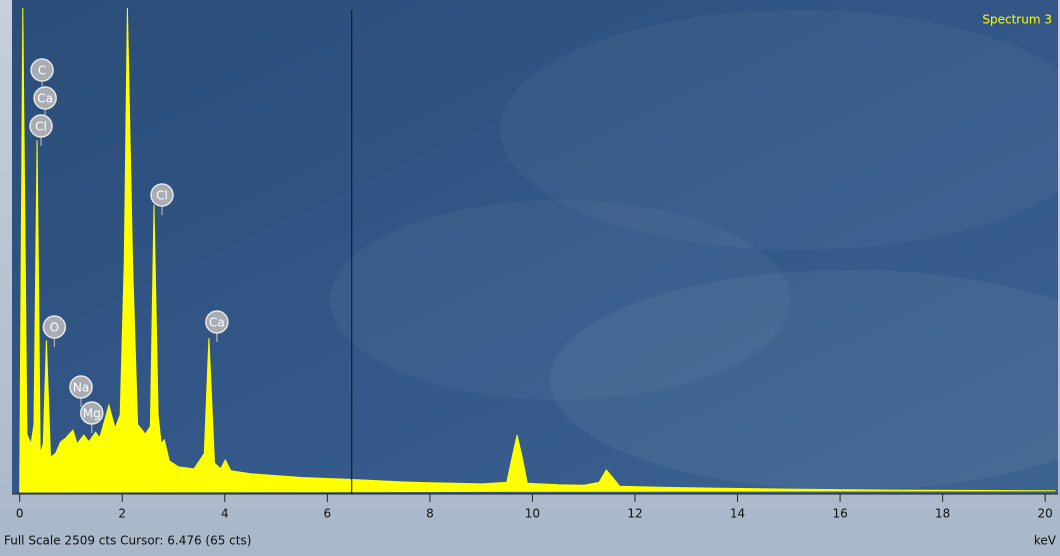 The height and width of the screenshot is (556, 1060). What do you see at coordinates (532, 514) in the screenshot?
I see `x-tick-label: 10` at bounding box center [532, 514].